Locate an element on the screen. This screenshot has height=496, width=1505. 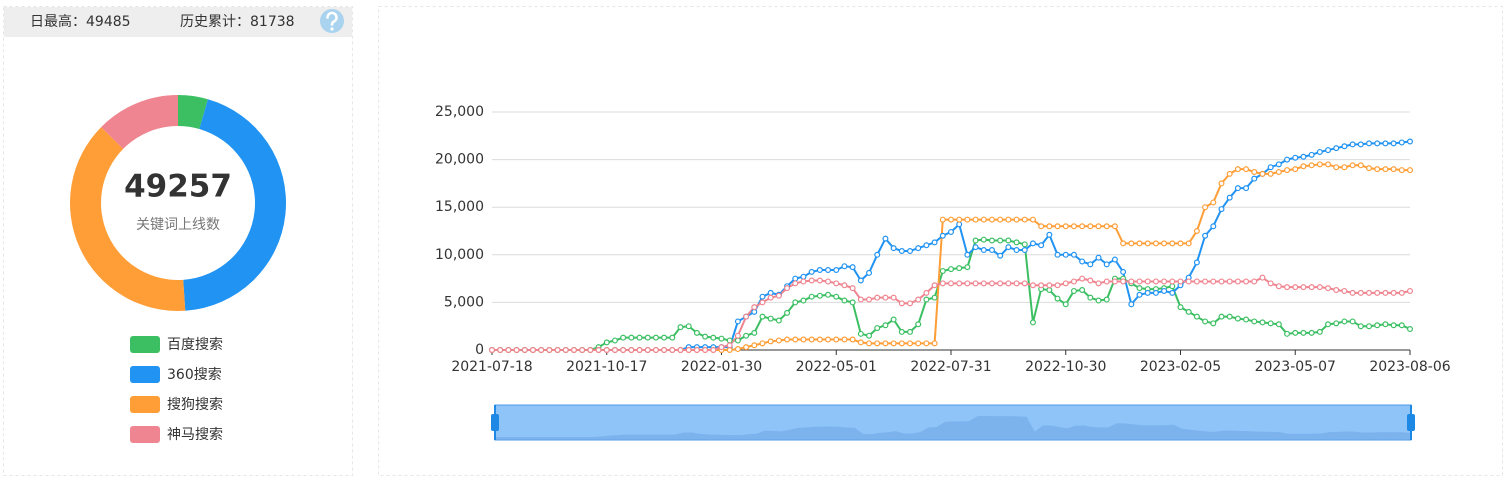
x-tick-label: 2021-07-18 is located at coordinates (491, 367).